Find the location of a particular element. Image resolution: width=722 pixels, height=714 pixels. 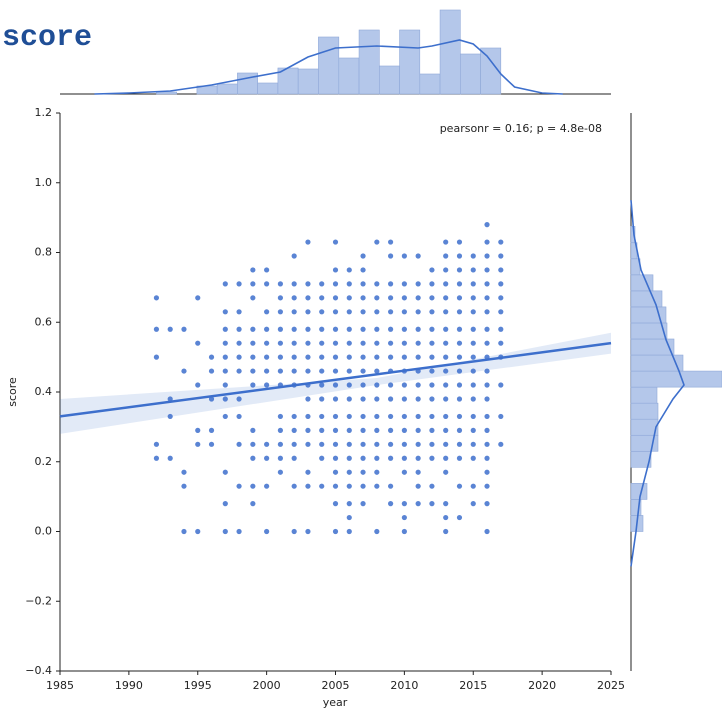

chart-title: score is located at coordinates (47, 38).